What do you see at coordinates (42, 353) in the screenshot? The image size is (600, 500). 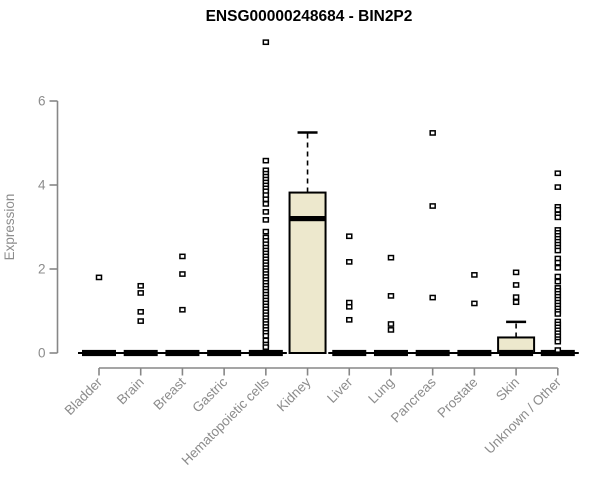 I see `y-tick-label: 0` at bounding box center [42, 353].